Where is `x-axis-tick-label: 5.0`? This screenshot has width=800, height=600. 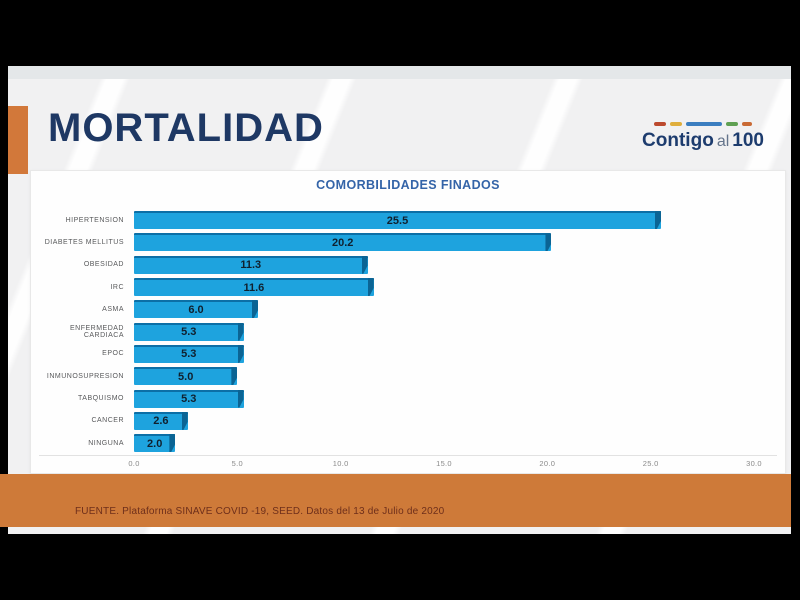 x-axis-tick-label: 5.0 is located at coordinates (237, 463).